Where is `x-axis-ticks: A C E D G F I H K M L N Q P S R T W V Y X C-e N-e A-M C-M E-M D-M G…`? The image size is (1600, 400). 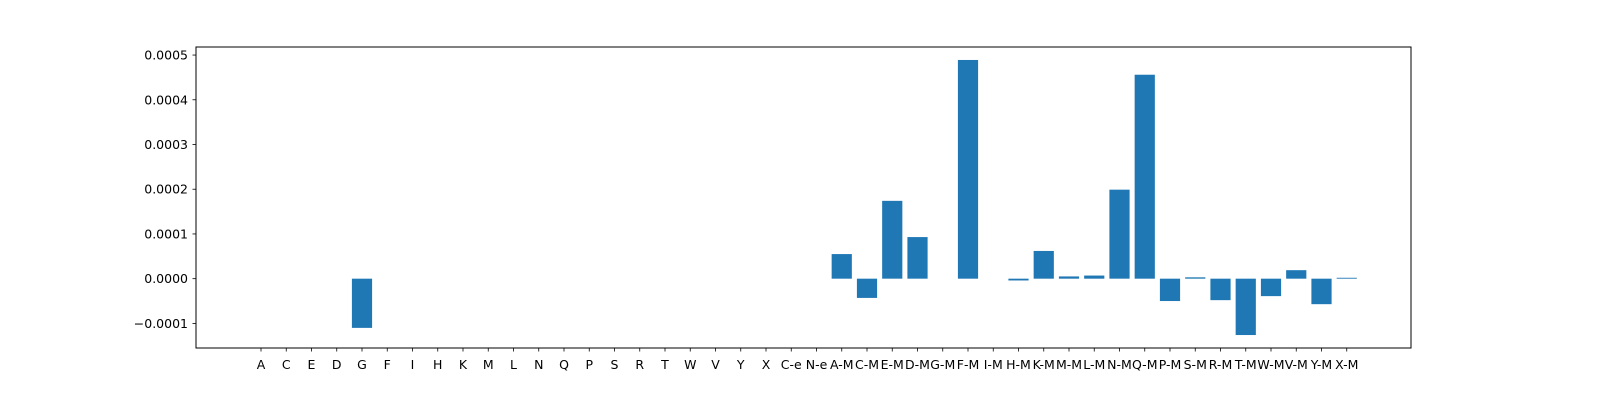 x-axis-ticks: A C E D G F I H K M L N Q P S R T W V Y X C-e N-e A-M C-M E-M D-M G… is located at coordinates (807, 360).